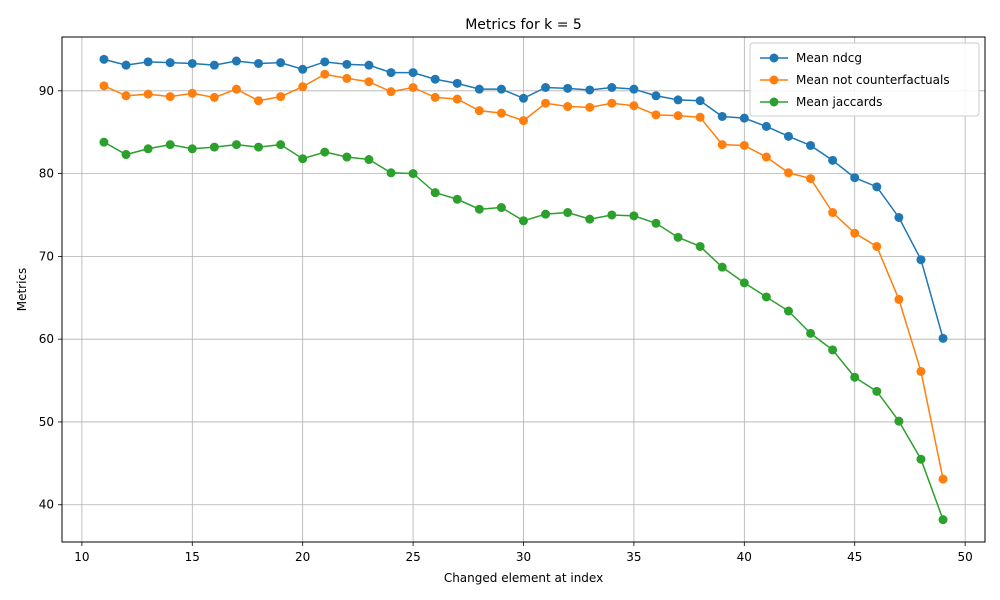  What do you see at coordinates (523, 578) in the screenshot?
I see `x-axis-label: Changed element at index` at bounding box center [523, 578].